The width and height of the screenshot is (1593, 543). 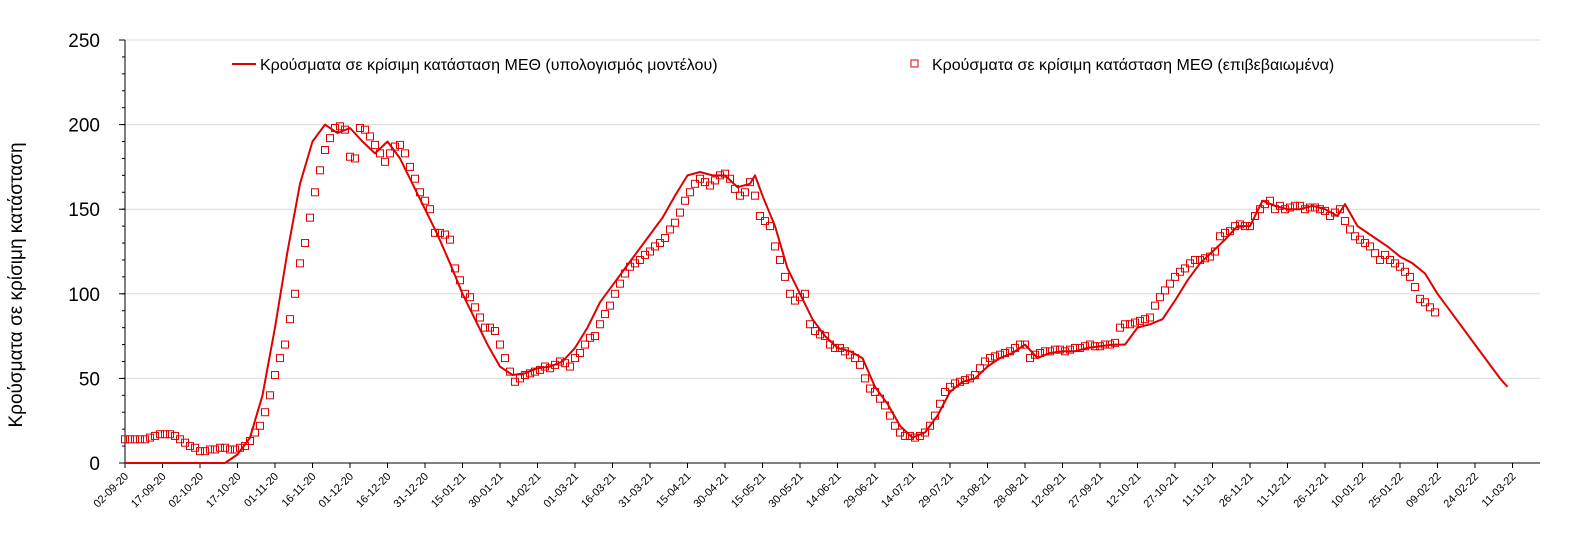 I want to click on x-tick-label: 16-12-20, so click(x=374, y=491).